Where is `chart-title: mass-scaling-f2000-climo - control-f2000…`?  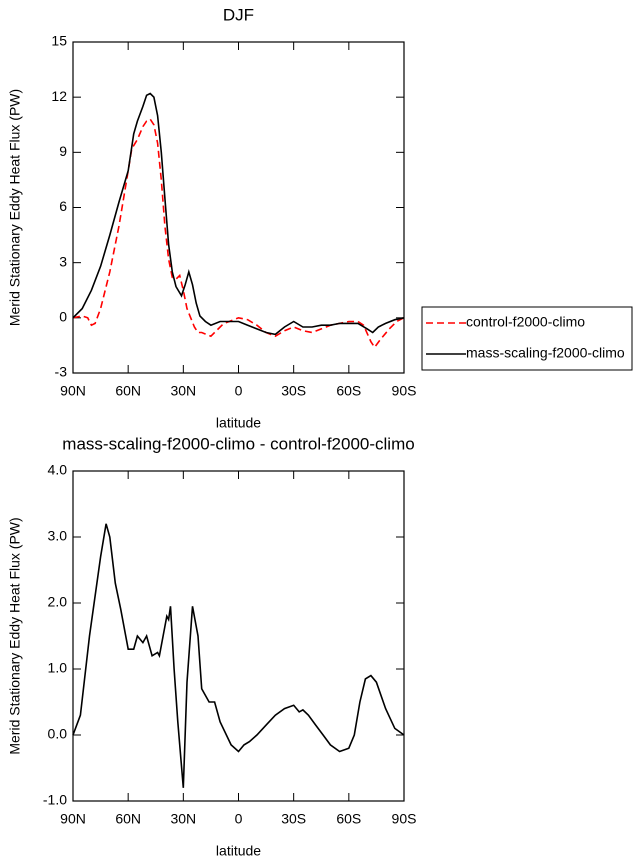 chart-title: mass-scaling-f2000-climo - control-f2000… is located at coordinates (238, 443).